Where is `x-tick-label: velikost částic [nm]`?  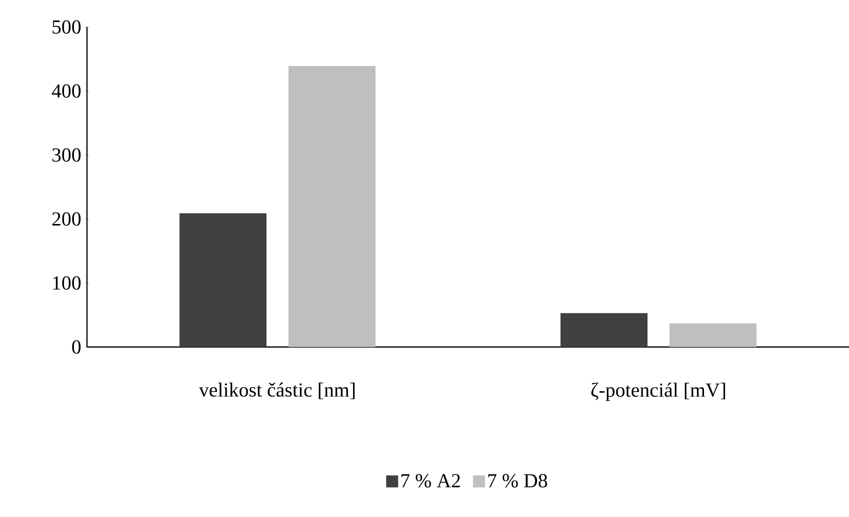 x-tick-label: velikost částic [nm] is located at coordinates (276, 391).